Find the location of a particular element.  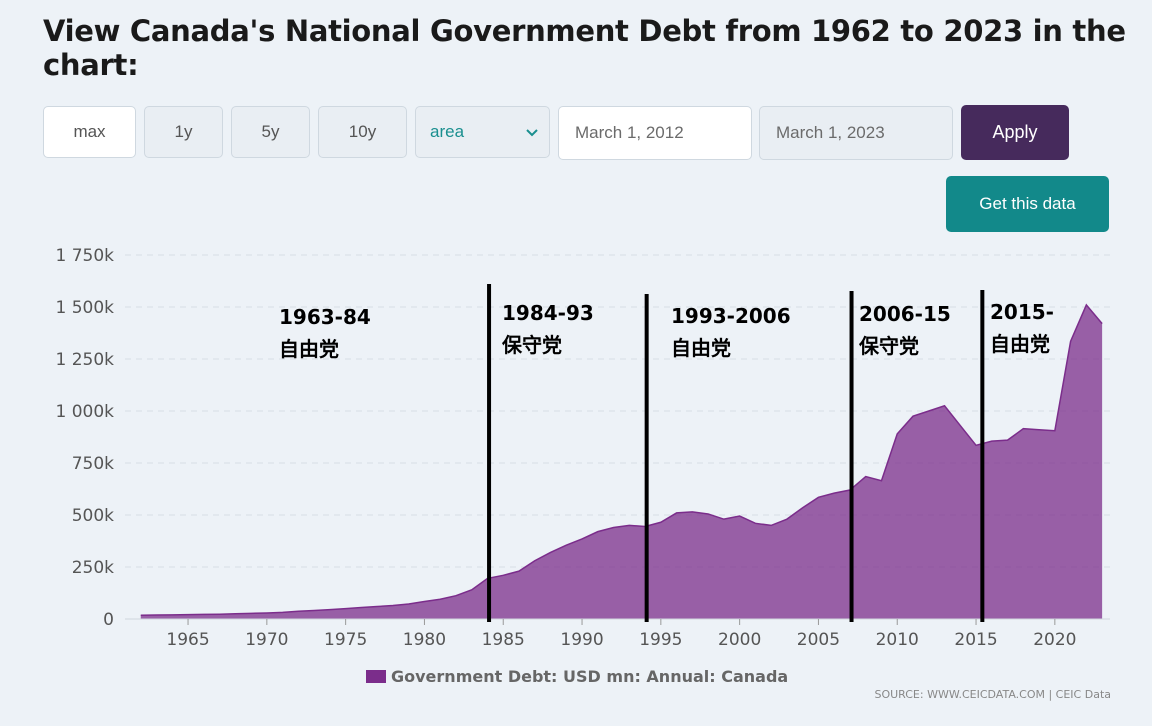

range-5y-button: 5y is located at coordinates (270, 132).